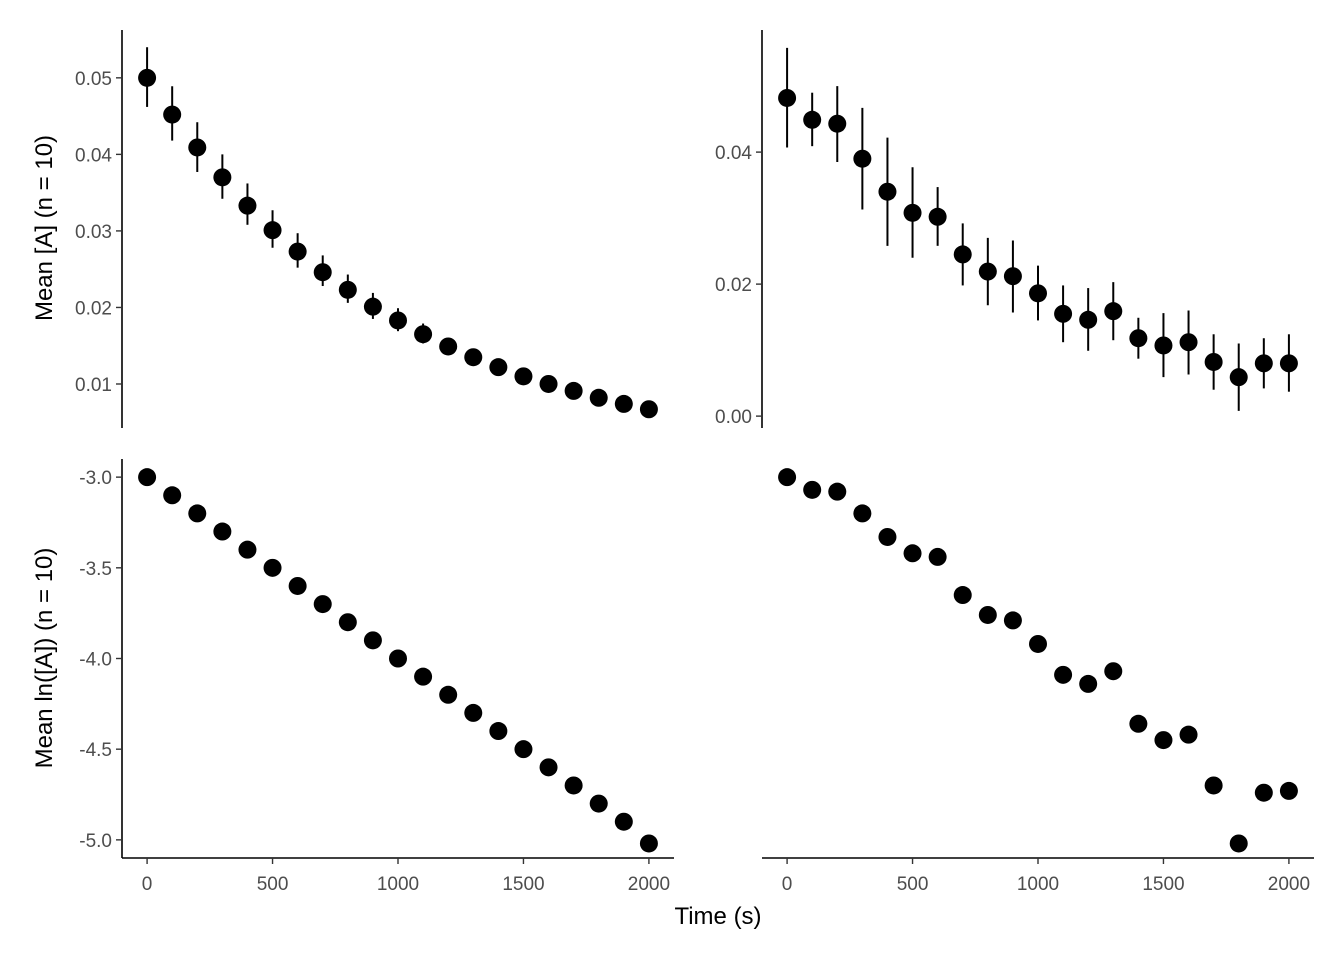 The height and width of the screenshot is (960, 1344). I want to click on y-tick-label: 0.01, so click(93, 385).